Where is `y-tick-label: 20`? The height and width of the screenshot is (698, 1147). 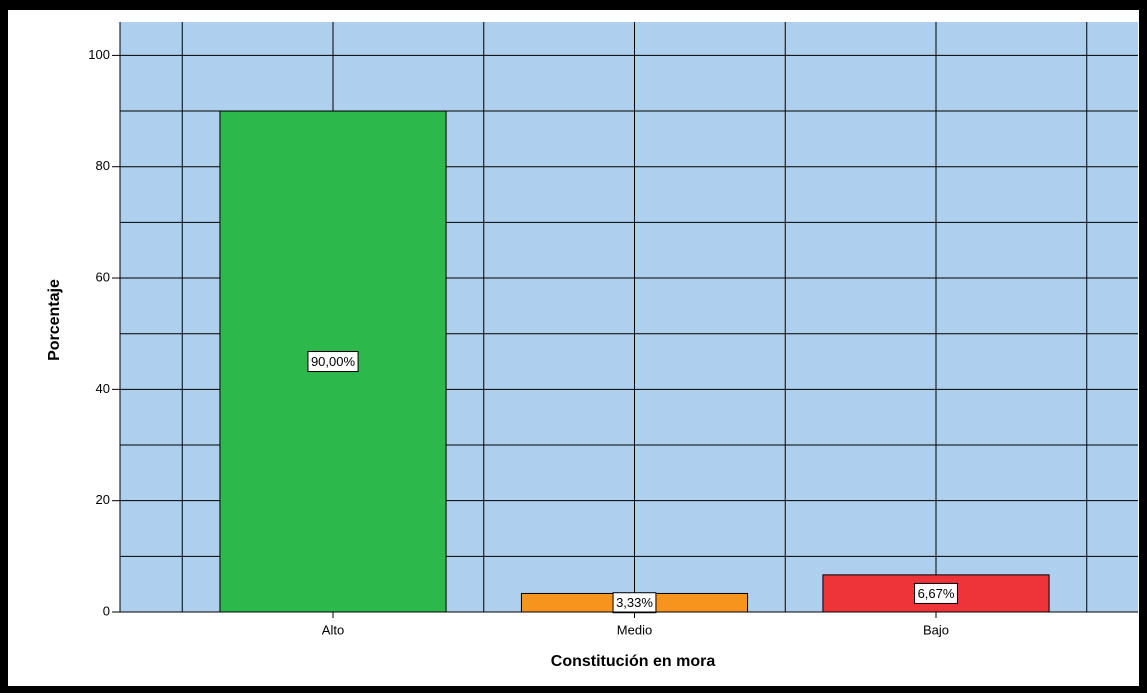 y-tick-label: 20 is located at coordinates (103, 499).